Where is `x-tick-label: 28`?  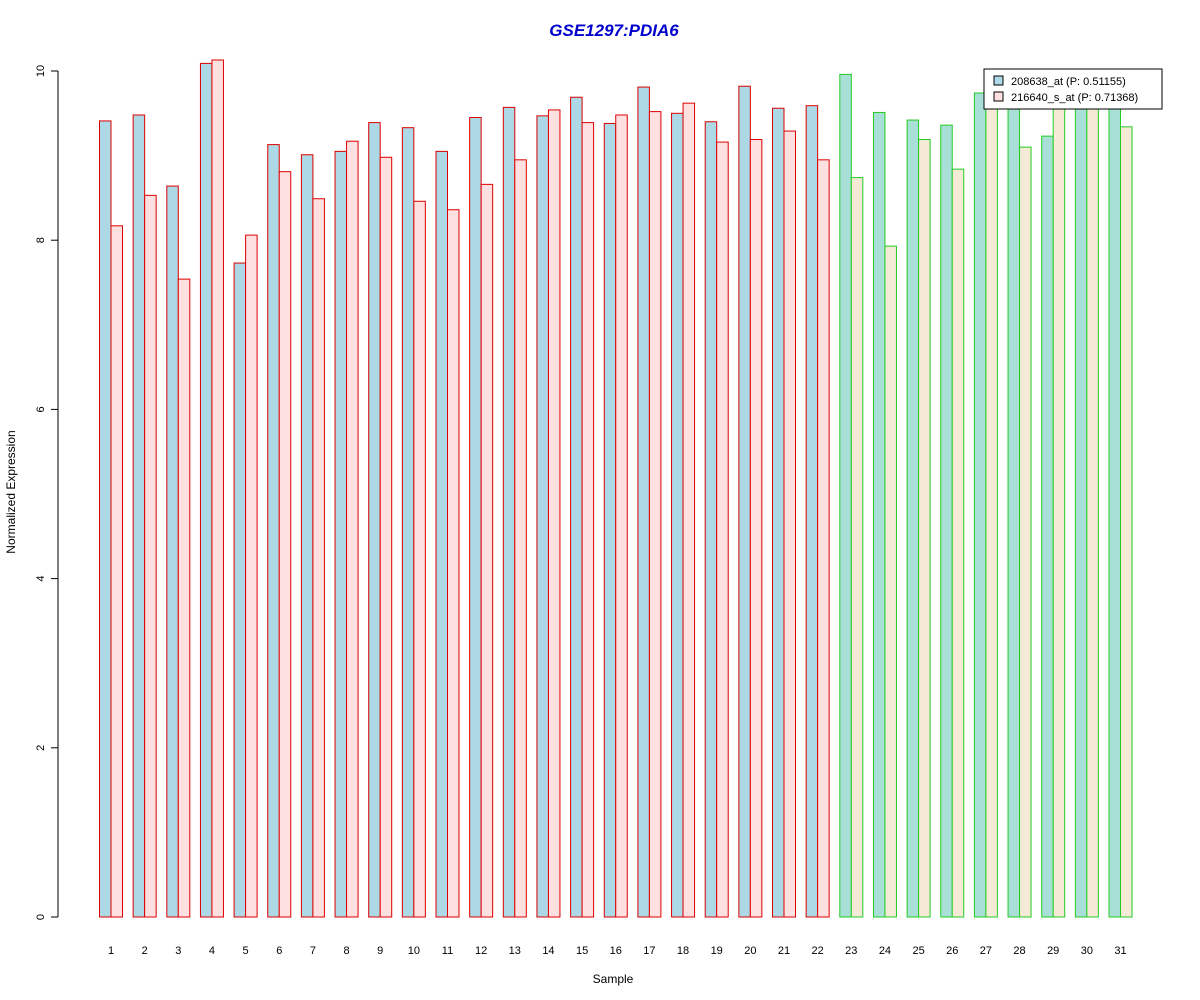 x-tick-label: 28 is located at coordinates (1019, 951).